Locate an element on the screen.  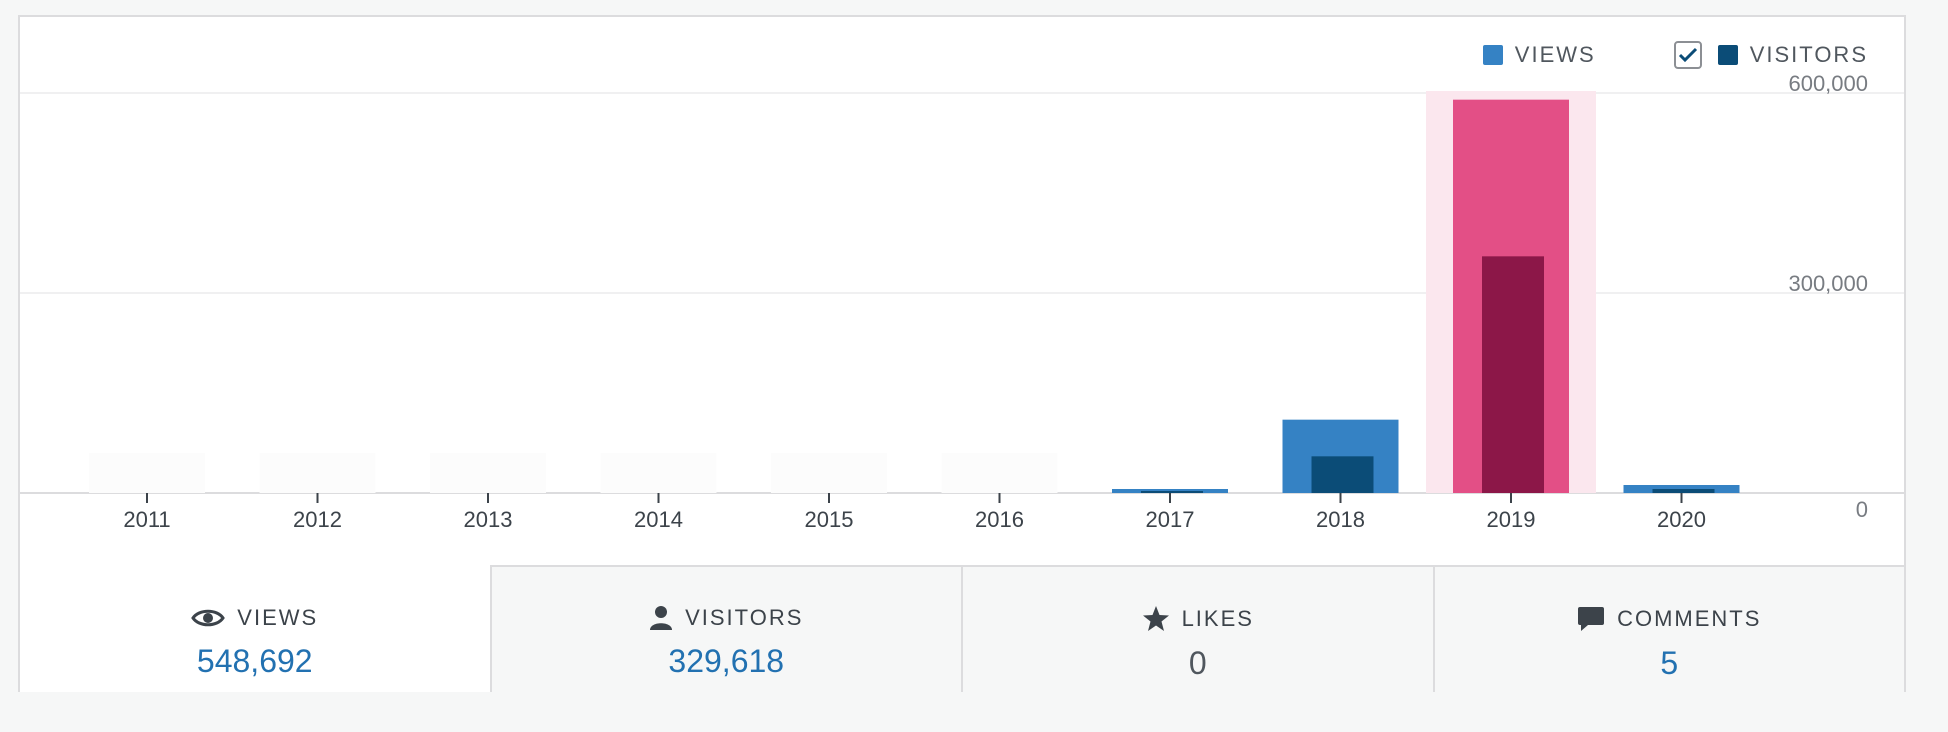
visitors-checkbox is located at coordinates (1687, 55).